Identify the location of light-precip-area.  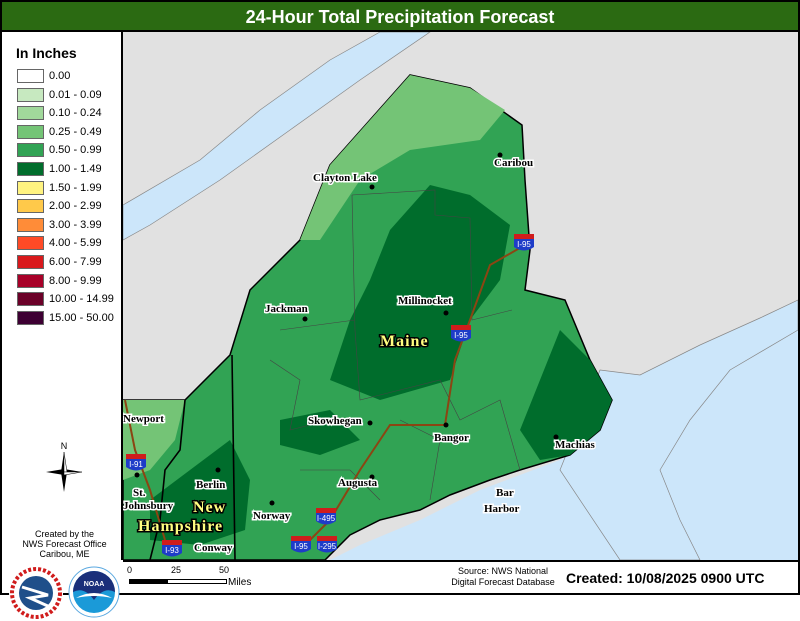
(402, 157).